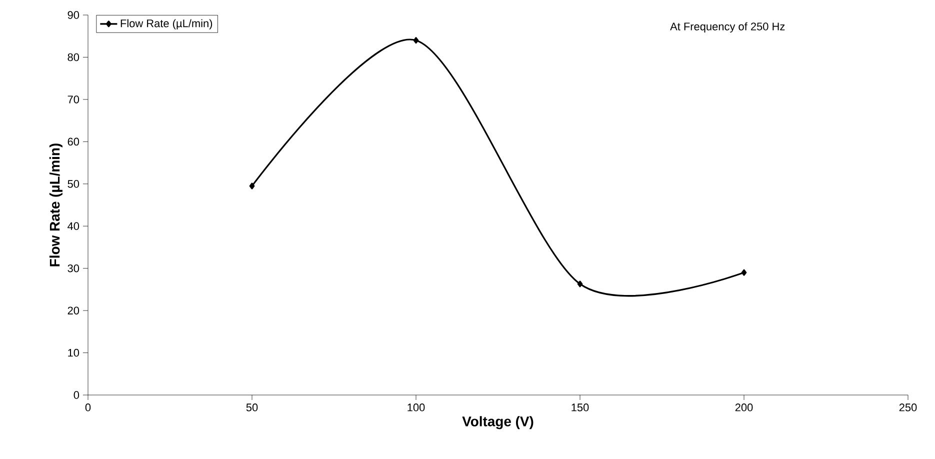  What do you see at coordinates (88, 408) in the screenshot?
I see `x-tick-label: 0` at bounding box center [88, 408].